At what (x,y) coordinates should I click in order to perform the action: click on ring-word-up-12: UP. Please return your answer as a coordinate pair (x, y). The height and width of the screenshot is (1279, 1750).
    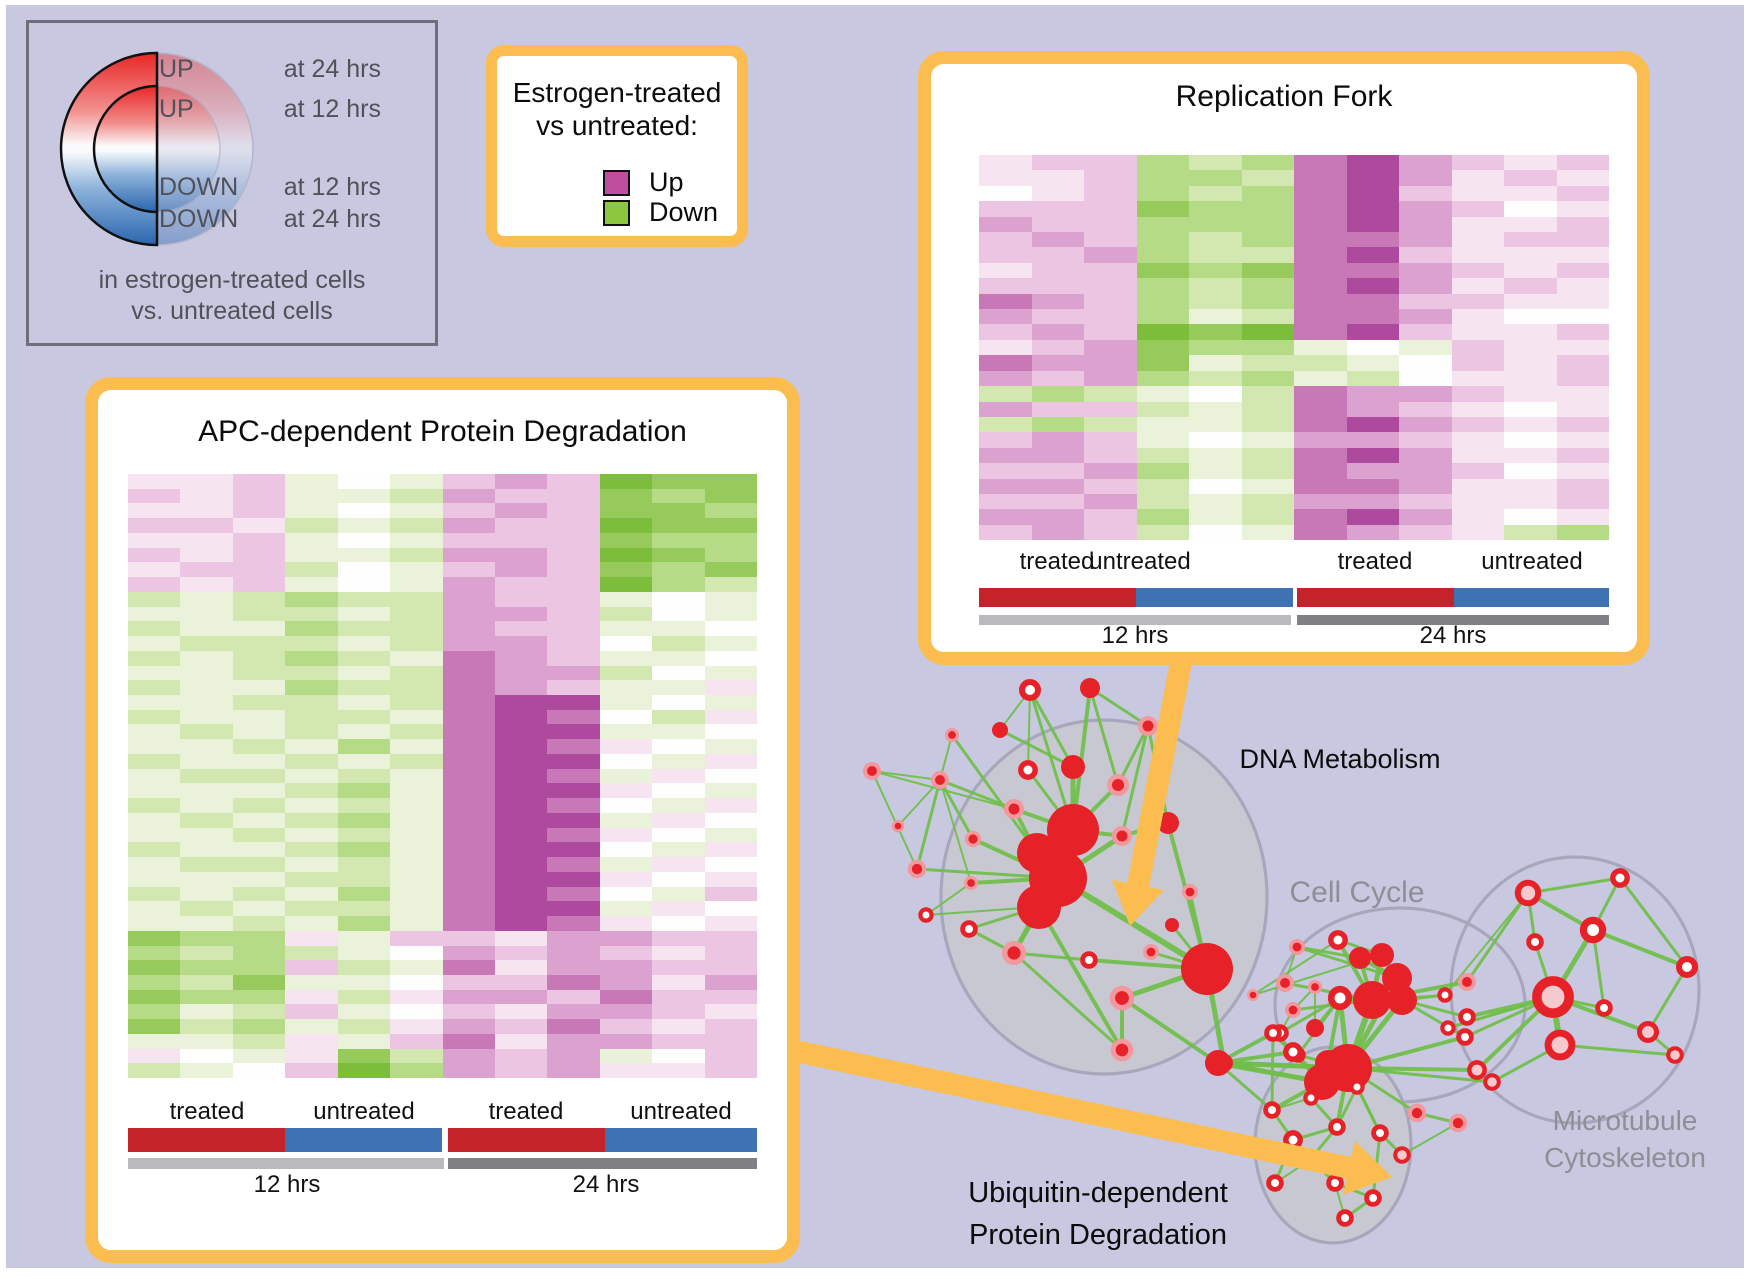
    Looking at the image, I should click on (176, 109).